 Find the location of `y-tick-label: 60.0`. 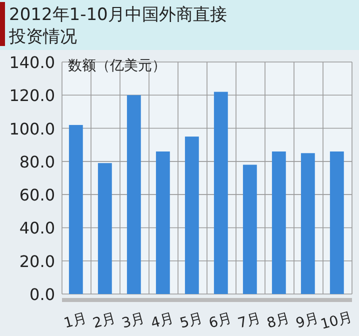

y-tick-label: 60.0 is located at coordinates (37, 195).